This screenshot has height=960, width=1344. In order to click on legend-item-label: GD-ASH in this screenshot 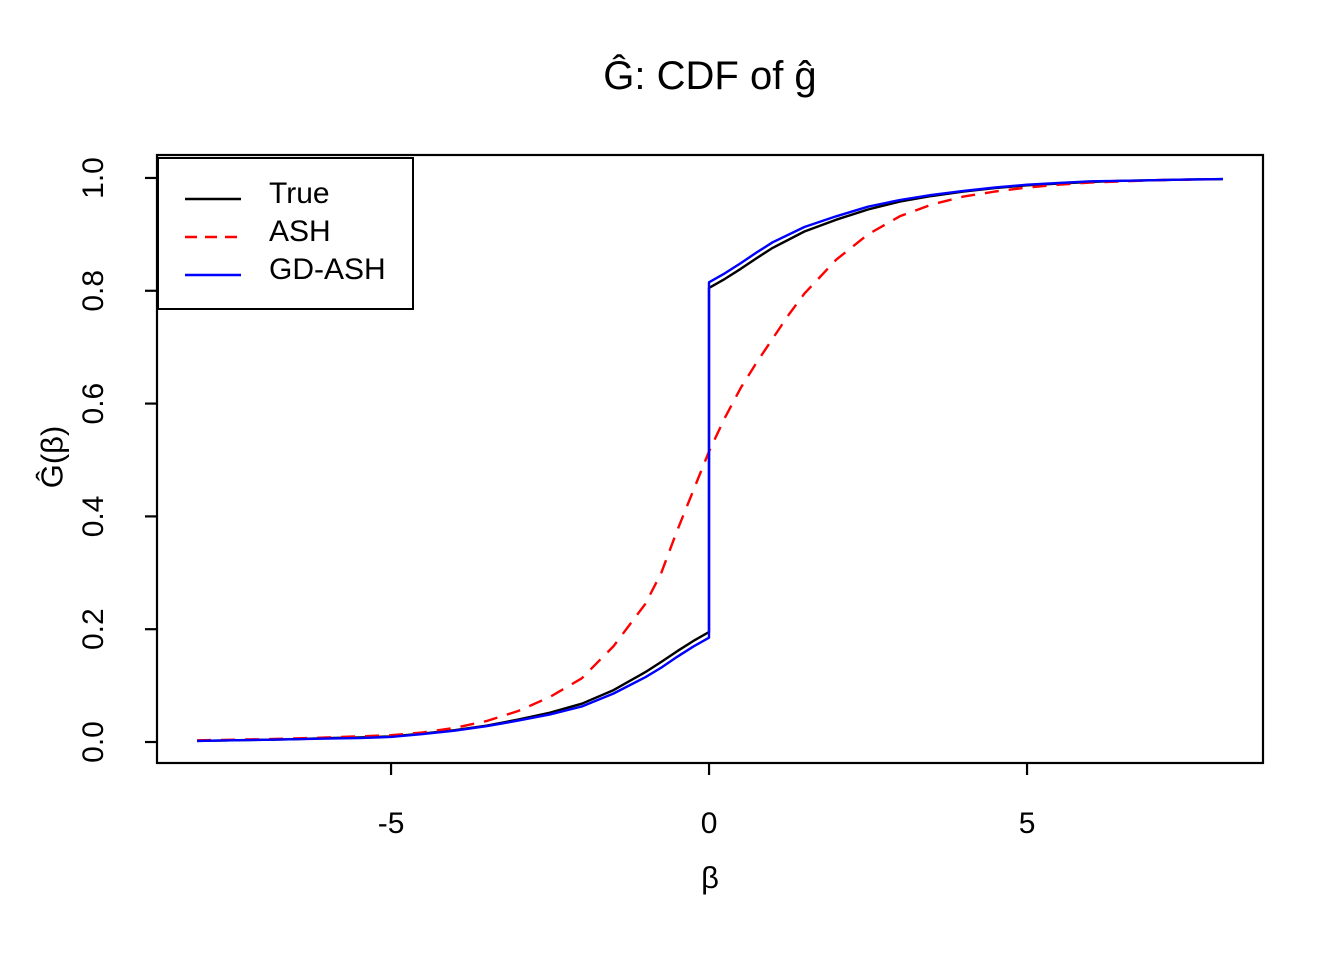, I will do `click(327, 269)`.